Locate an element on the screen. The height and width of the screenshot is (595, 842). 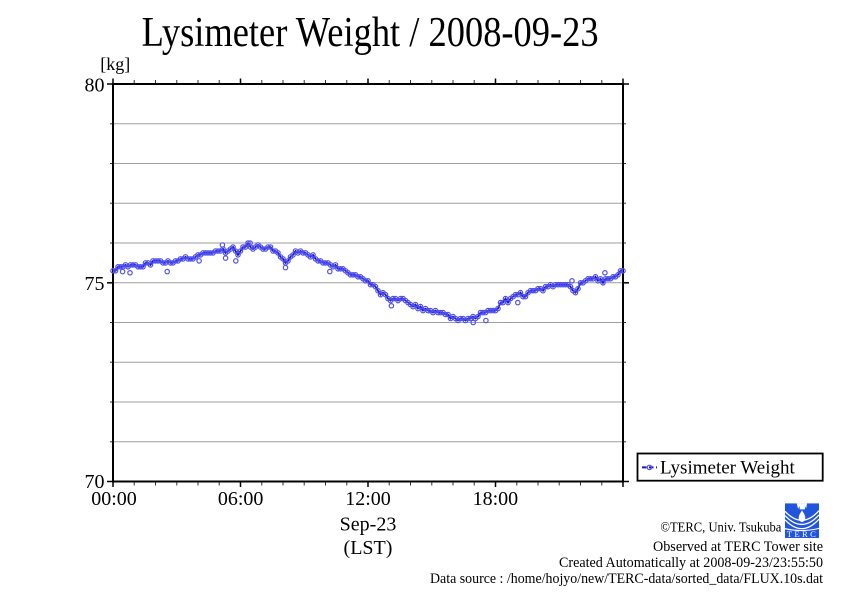
svg-text: Observed at TERC Tower site is located at coordinates (738, 547).